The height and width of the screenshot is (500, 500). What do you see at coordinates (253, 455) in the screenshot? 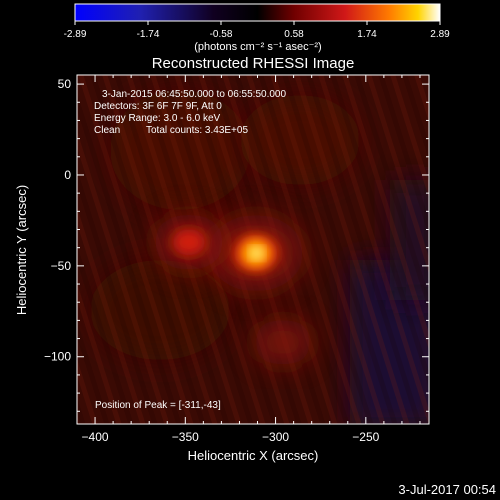
I see `x-axis-label: Heliocentric X (arcsec)` at bounding box center [253, 455].